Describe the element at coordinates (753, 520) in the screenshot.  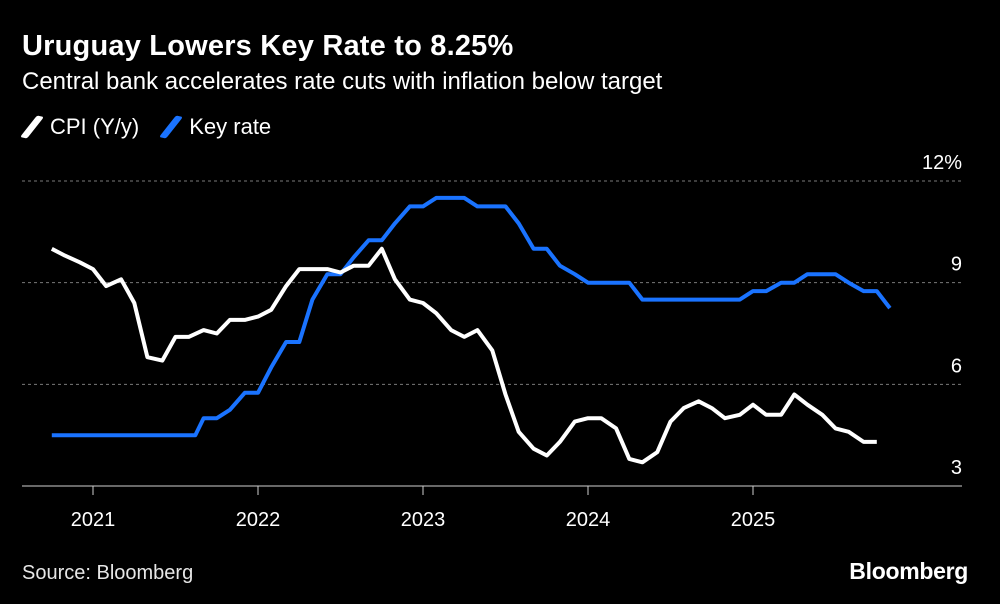
I see `x-tick-label-2025: 2025` at that location.